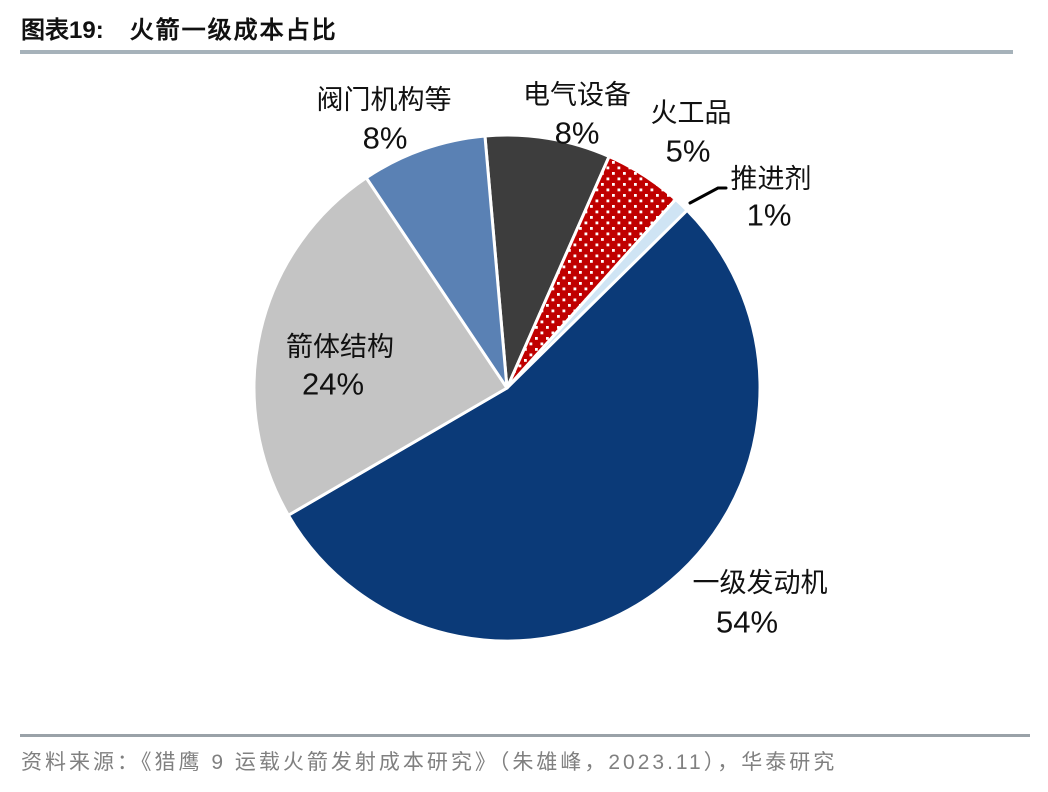 The image size is (1048, 792). What do you see at coordinates (769, 215) in the screenshot?
I see `slice-value-propellant: 1%` at bounding box center [769, 215].